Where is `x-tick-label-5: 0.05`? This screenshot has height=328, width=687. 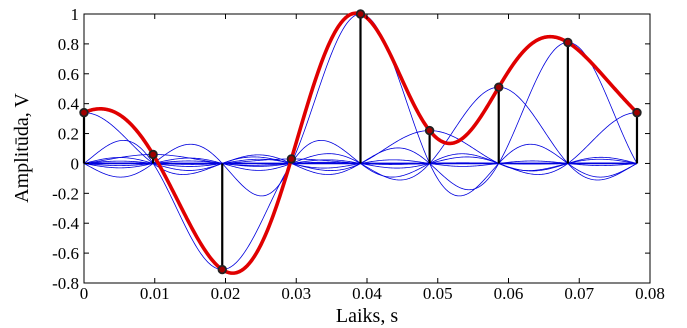
x-tick-label-5: 0.05 is located at coordinates (438, 293).